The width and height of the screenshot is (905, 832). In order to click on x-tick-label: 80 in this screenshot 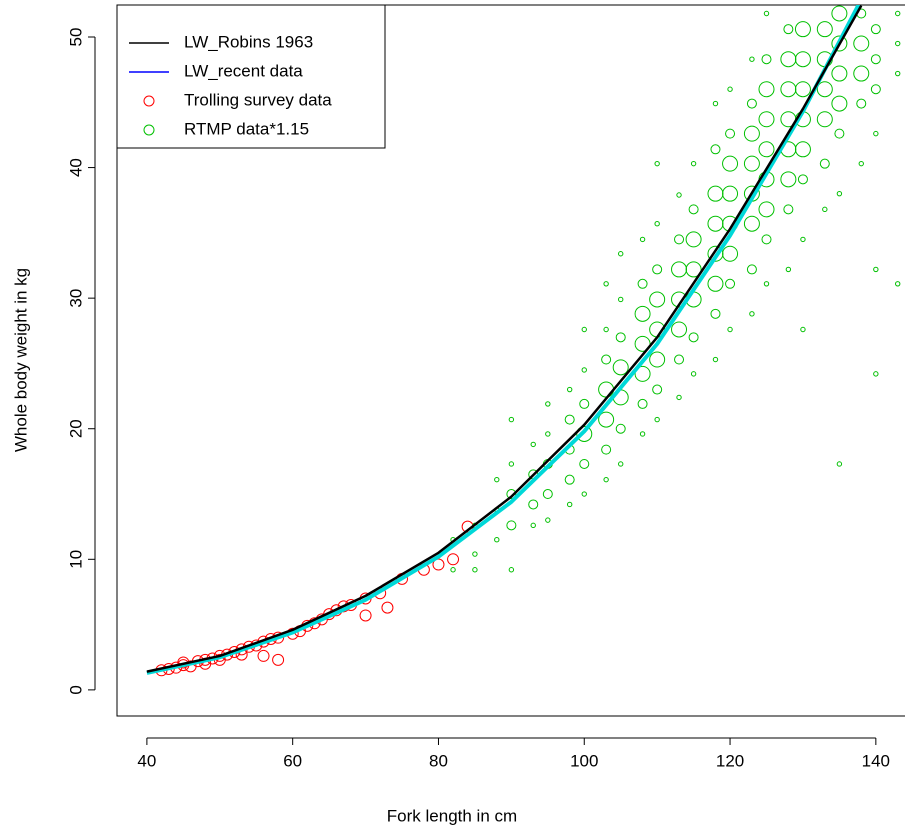, I will do `click(438, 760)`.